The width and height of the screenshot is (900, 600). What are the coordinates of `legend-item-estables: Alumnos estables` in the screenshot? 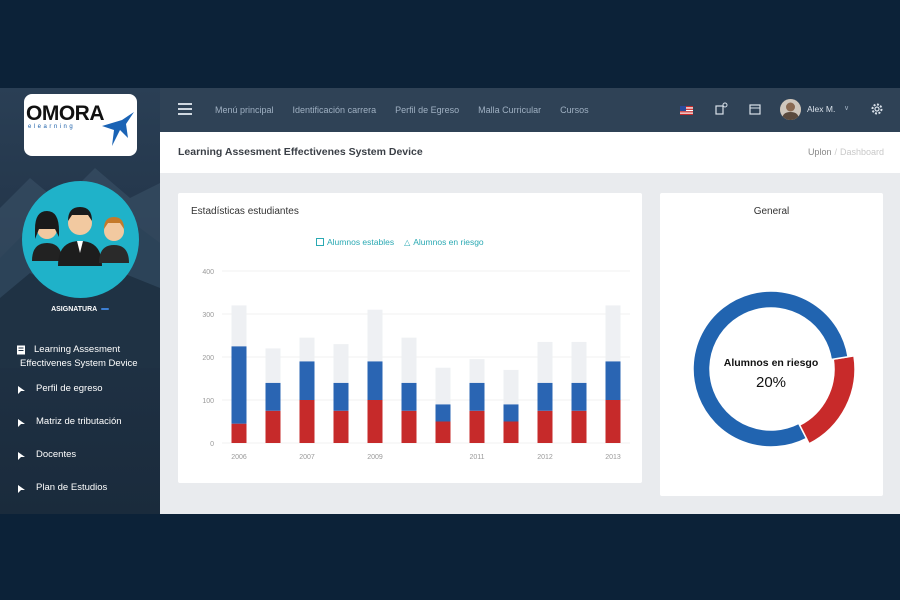 It's located at (355, 242).